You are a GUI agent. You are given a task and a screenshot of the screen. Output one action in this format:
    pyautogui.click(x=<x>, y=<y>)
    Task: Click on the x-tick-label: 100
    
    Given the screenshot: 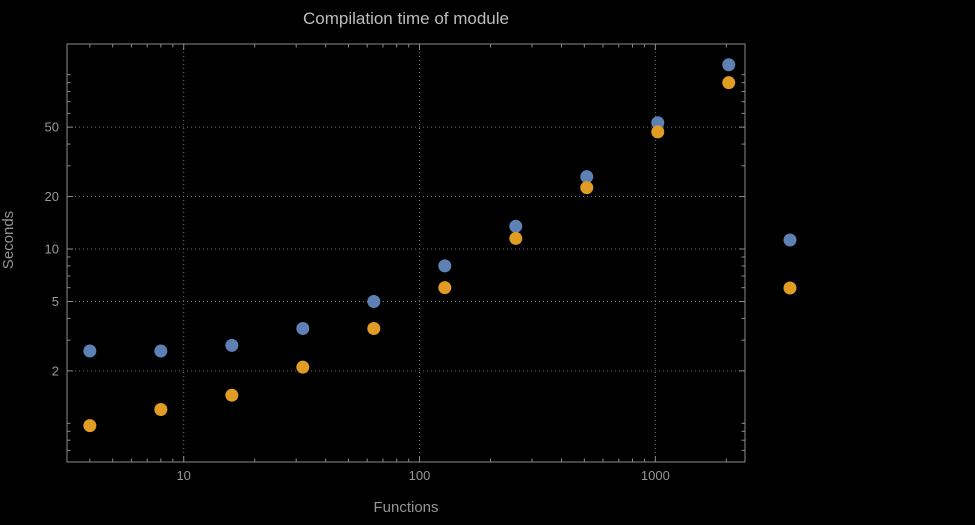 What is the action you would take?
    pyautogui.click(x=420, y=475)
    